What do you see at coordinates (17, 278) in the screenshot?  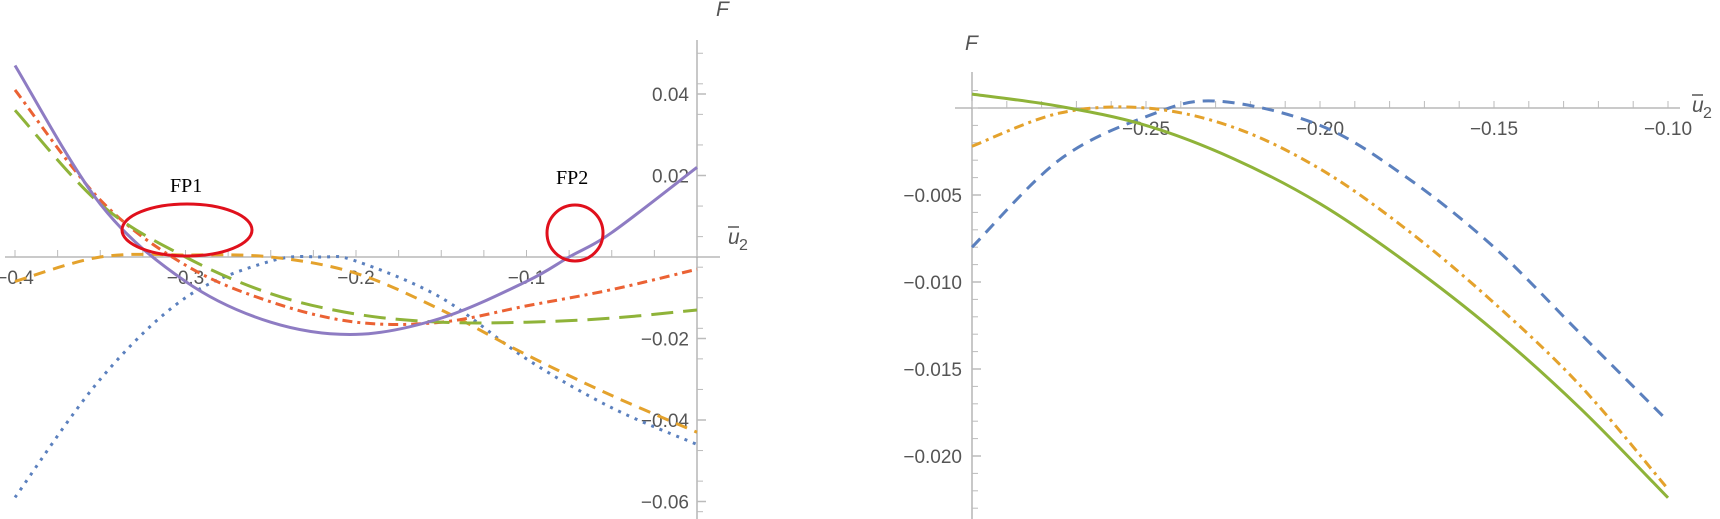 I see `x-tick-label: −0.4` at bounding box center [17, 278].